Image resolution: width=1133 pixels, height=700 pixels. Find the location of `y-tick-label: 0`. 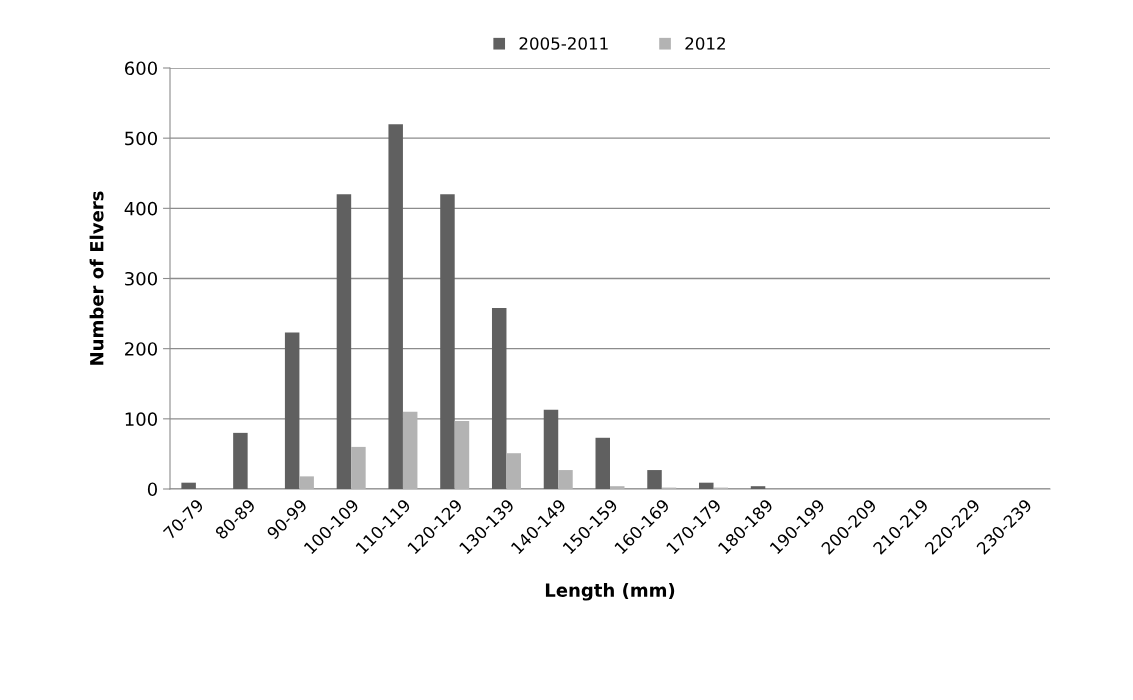

y-tick-label: 0 is located at coordinates (152, 489).